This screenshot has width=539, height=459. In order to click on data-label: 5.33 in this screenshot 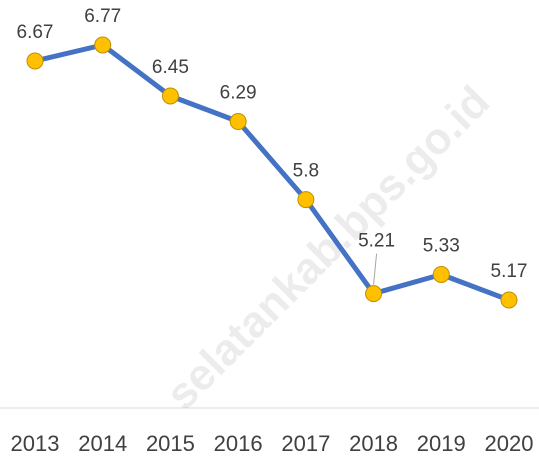, I will do `click(441, 246)`.